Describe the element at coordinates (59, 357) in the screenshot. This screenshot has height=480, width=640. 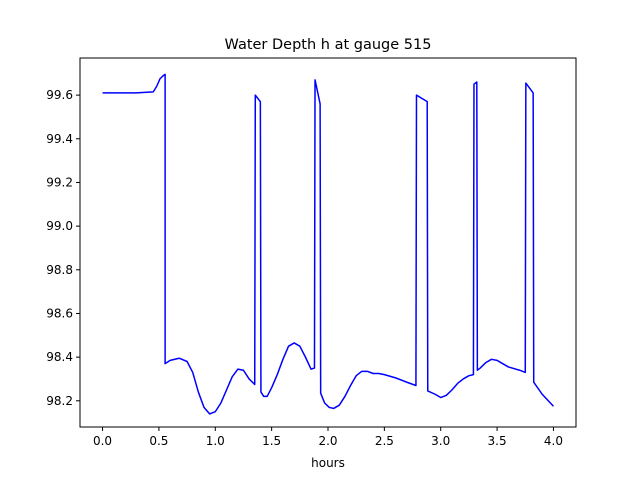
I see `y-tick-label: 98.4` at that location.